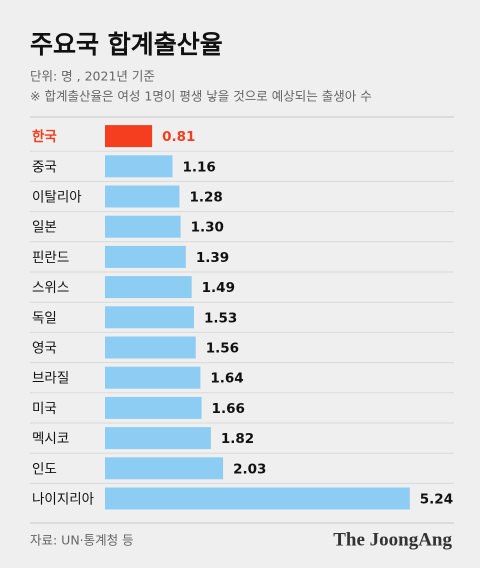  What do you see at coordinates (249, 469) in the screenshot?
I see `value-label: 2.03` at bounding box center [249, 469].